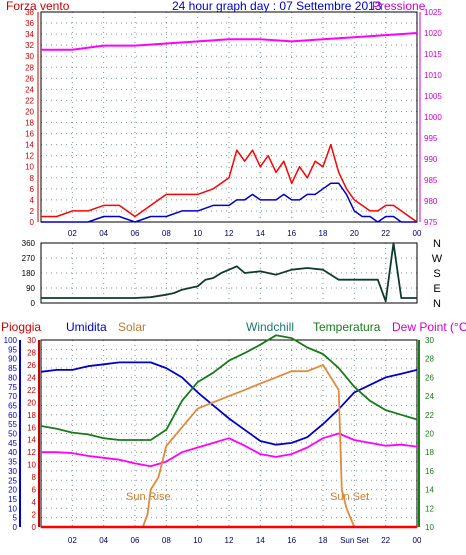 The width and height of the screenshot is (466, 555). Describe the element at coordinates (32, 189) in the screenshot. I see `wind-y-tick-label: 6` at that location.